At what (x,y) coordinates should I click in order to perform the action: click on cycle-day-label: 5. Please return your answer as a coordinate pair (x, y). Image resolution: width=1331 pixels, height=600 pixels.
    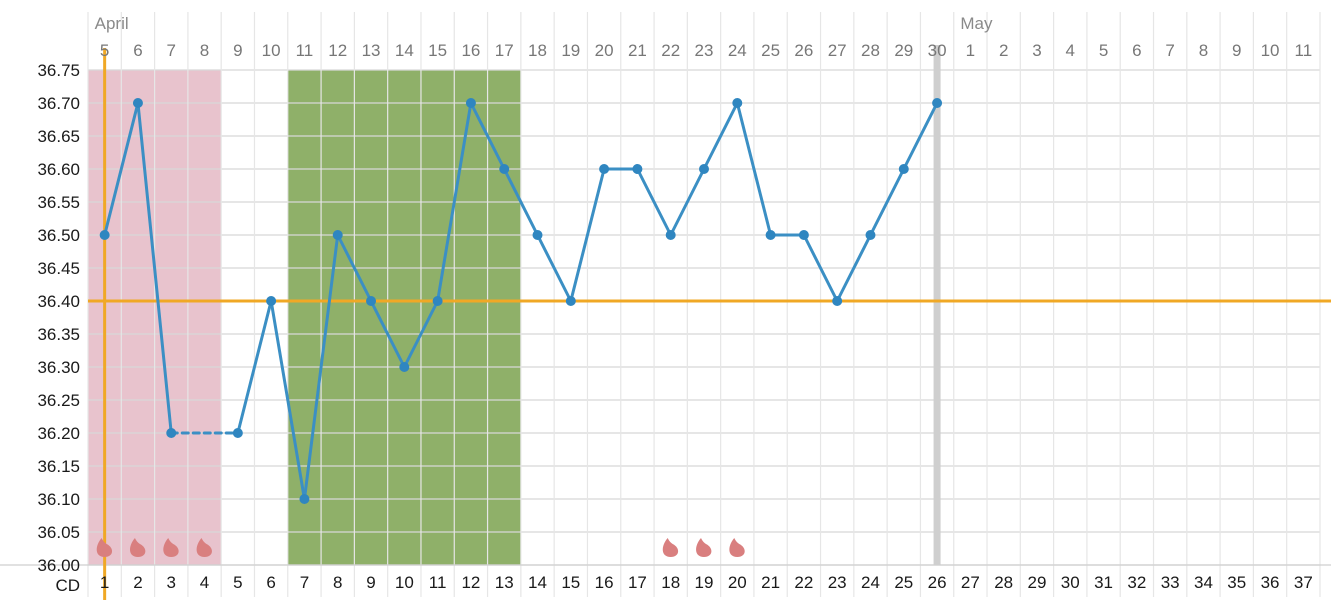
    Looking at the image, I should click on (237, 582).